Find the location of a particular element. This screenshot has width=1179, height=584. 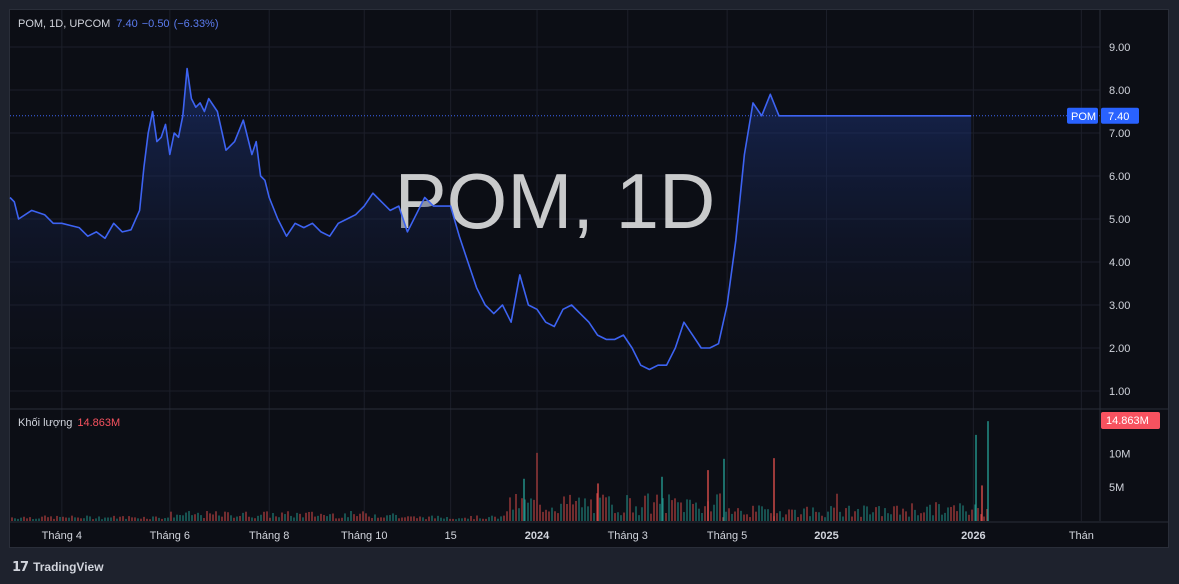

volume-value: 14.863M is located at coordinates (99, 423).